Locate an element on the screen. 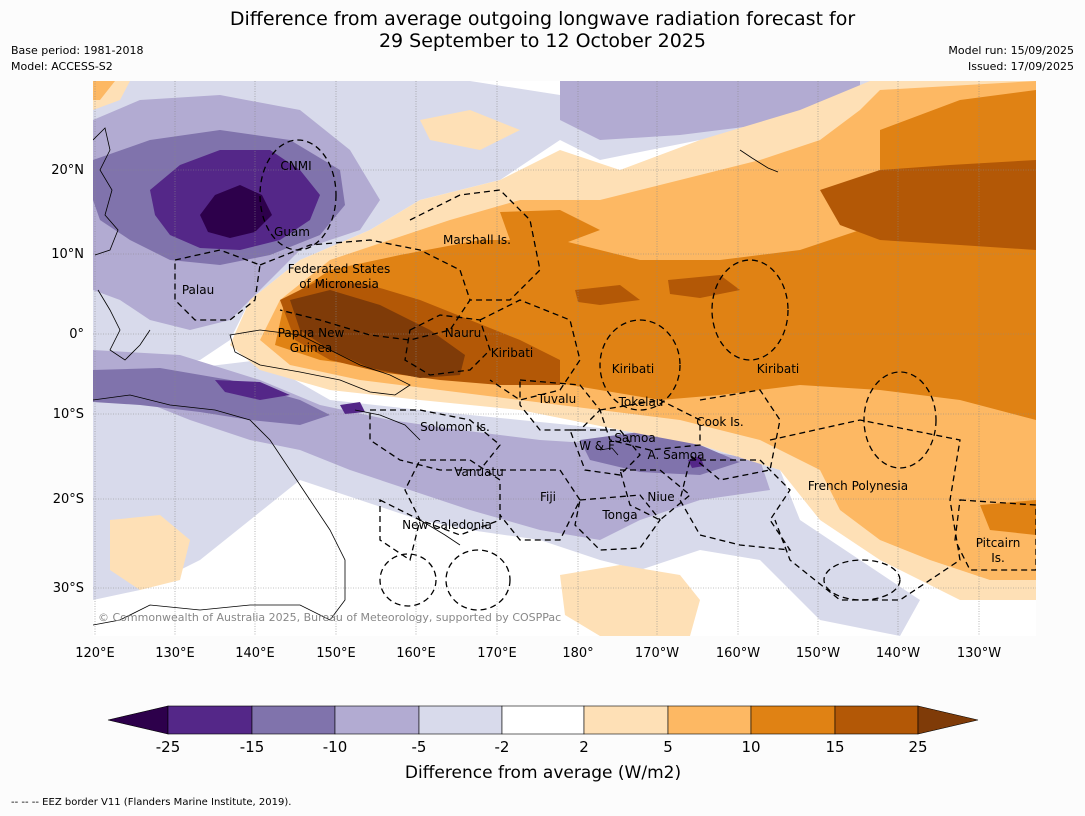 The width and height of the screenshot is (1085, 816). lat-tick-label: 20°N is located at coordinates (67, 170).